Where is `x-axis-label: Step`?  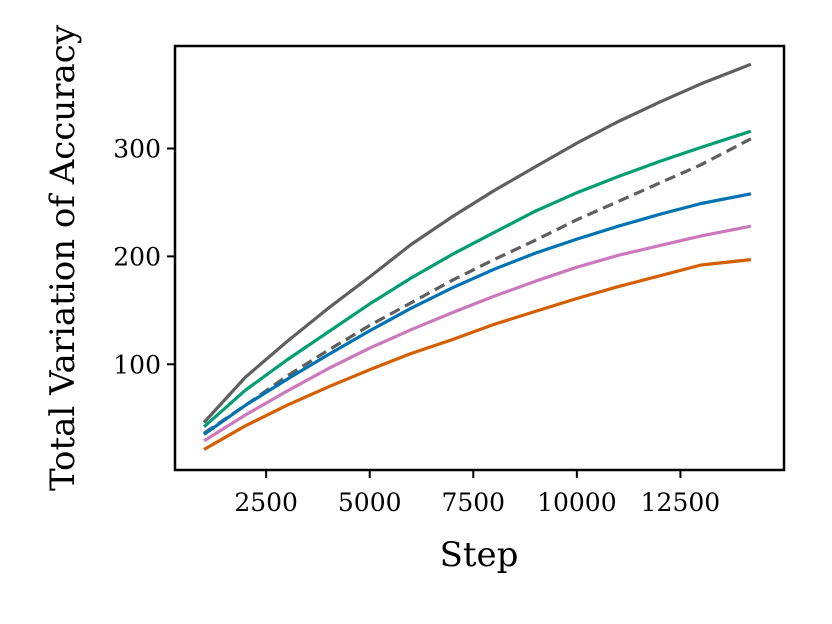
x-axis-label: Step is located at coordinates (479, 555).